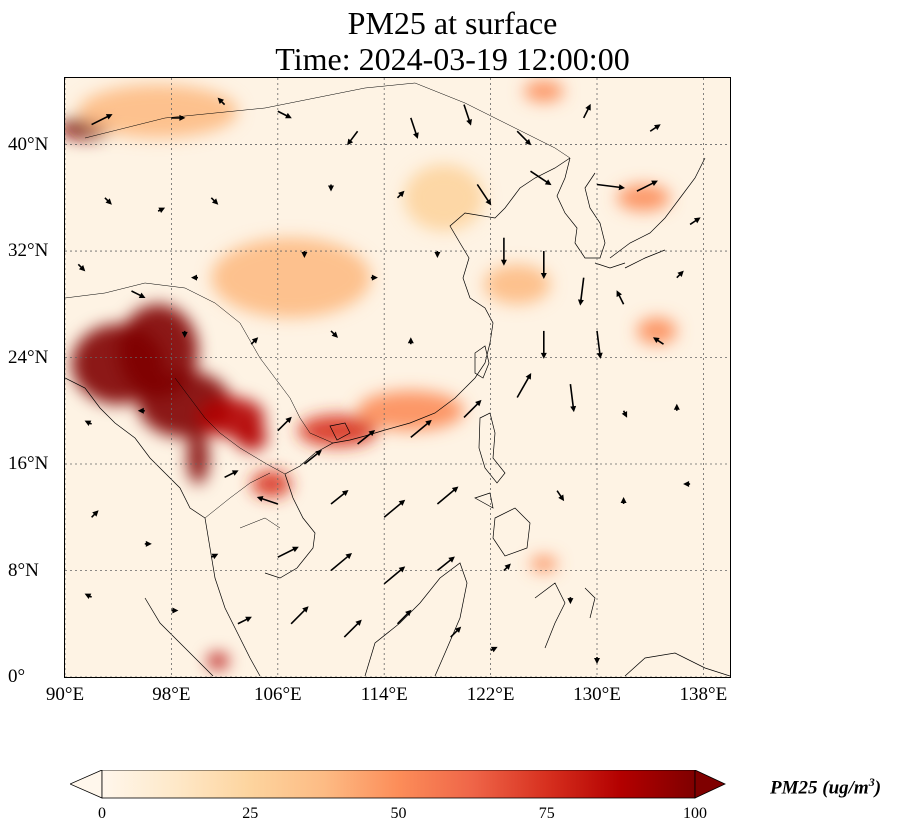 The image size is (905, 836). What do you see at coordinates (878, 788) in the screenshot?
I see `colorbar-label-end: )` at bounding box center [878, 788].